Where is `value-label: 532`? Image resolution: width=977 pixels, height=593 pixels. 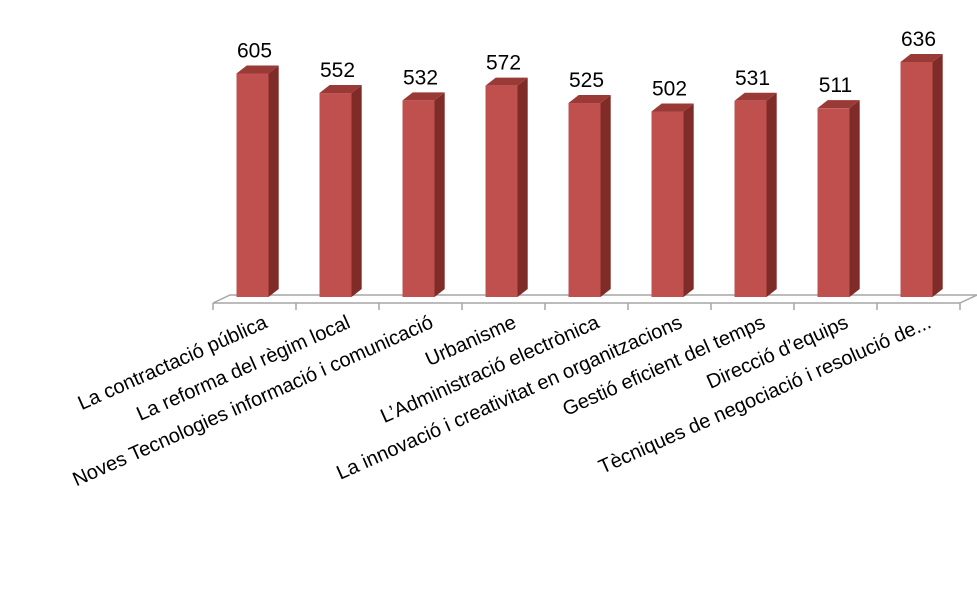
value-label: 532 is located at coordinates (420, 77).